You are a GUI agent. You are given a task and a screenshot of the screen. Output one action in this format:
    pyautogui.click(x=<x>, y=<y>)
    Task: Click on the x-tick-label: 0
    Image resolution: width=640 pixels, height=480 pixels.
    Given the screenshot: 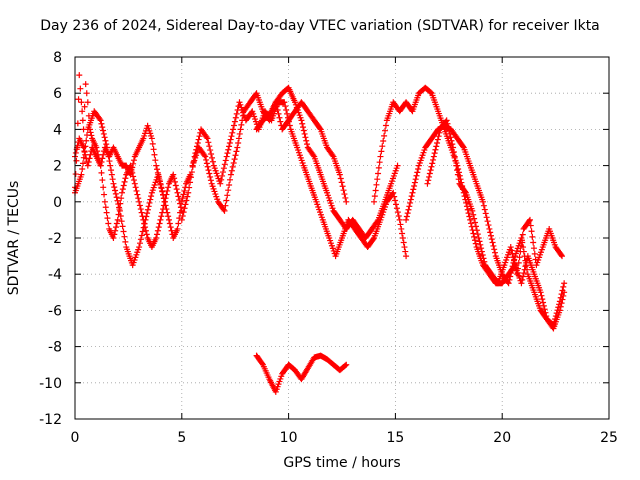 What is the action you would take?
    pyautogui.click(x=75, y=438)
    